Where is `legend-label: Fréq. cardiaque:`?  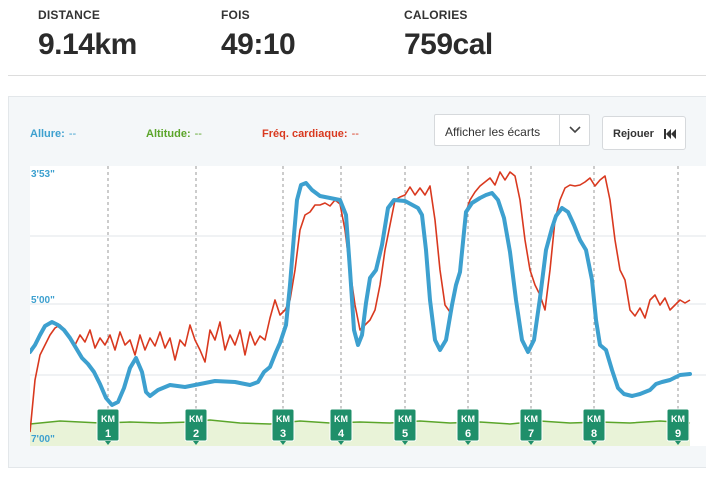
legend-label: Fréq. cardiaque: is located at coordinates (305, 134).